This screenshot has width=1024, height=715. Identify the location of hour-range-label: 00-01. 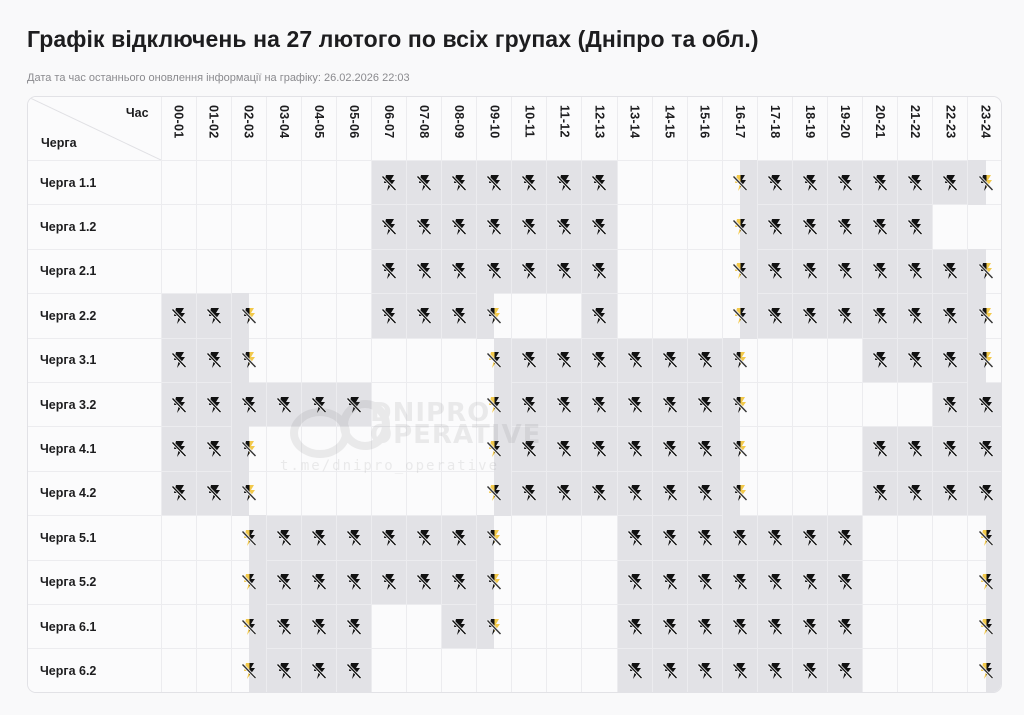
(178, 122).